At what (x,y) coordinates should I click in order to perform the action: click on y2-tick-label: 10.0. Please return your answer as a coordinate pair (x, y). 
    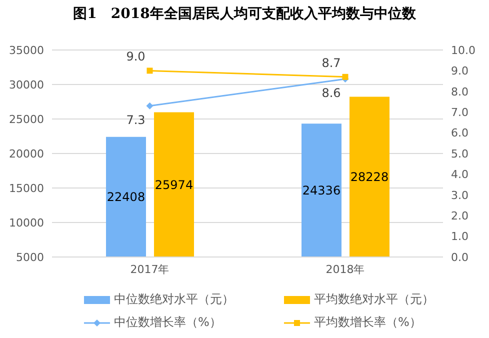
    Looking at the image, I should click on (463, 50).